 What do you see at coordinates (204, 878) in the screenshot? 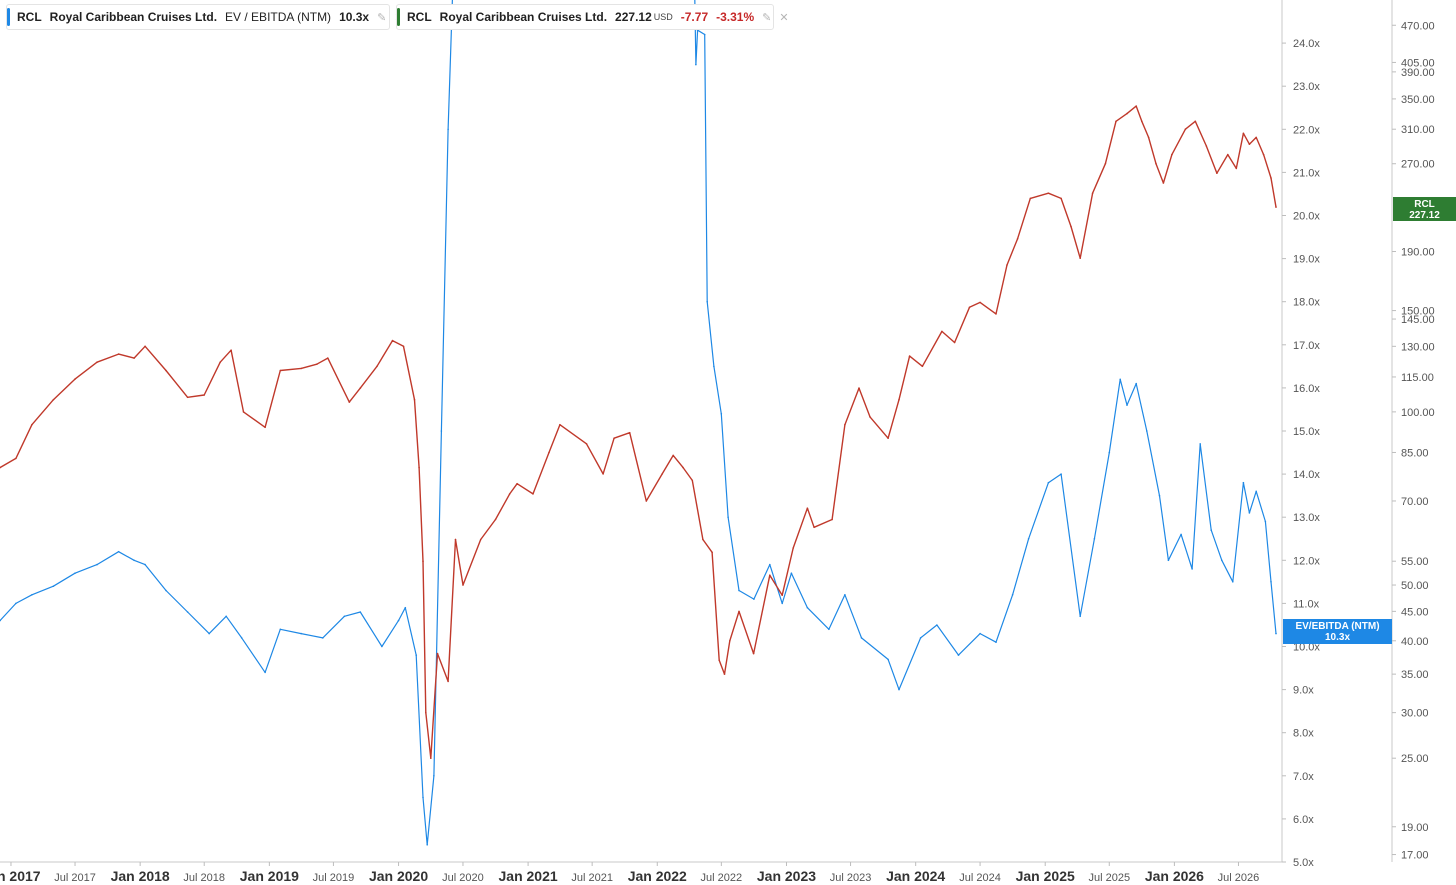
I see `x-tick-label: Jul 2018` at bounding box center [204, 878].